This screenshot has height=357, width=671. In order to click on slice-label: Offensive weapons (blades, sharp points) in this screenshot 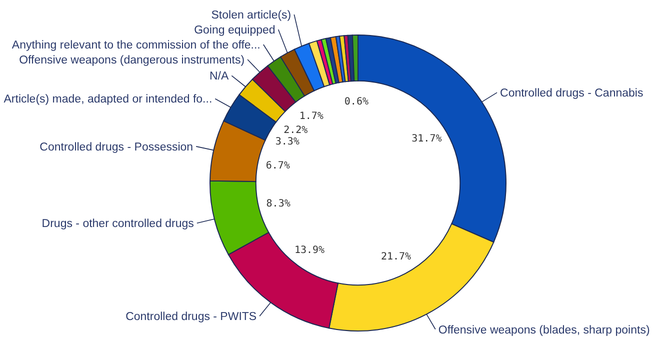, I will do `click(544, 330)`.